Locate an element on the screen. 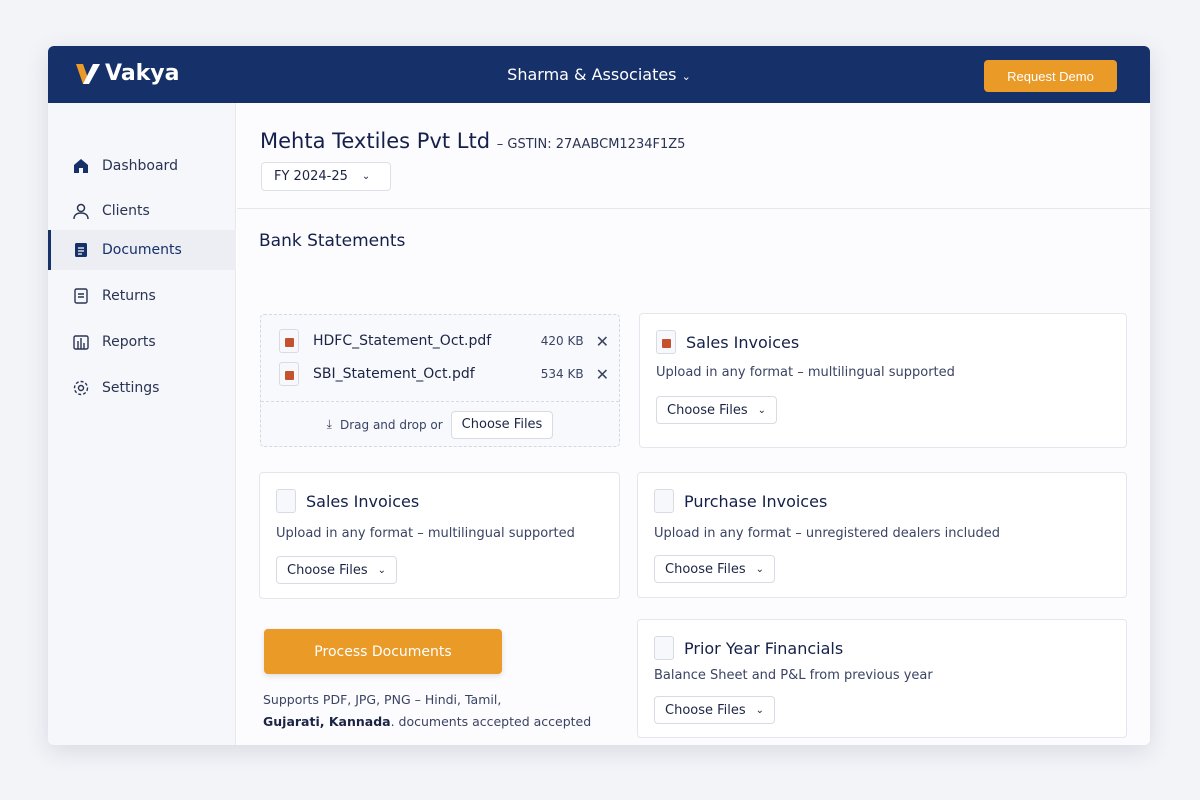 Image resolution: width=1200 pixels, height=800 pixels. top-header: Vakya Sharma & Associates ⌄ Request Demo is located at coordinates (599, 74).